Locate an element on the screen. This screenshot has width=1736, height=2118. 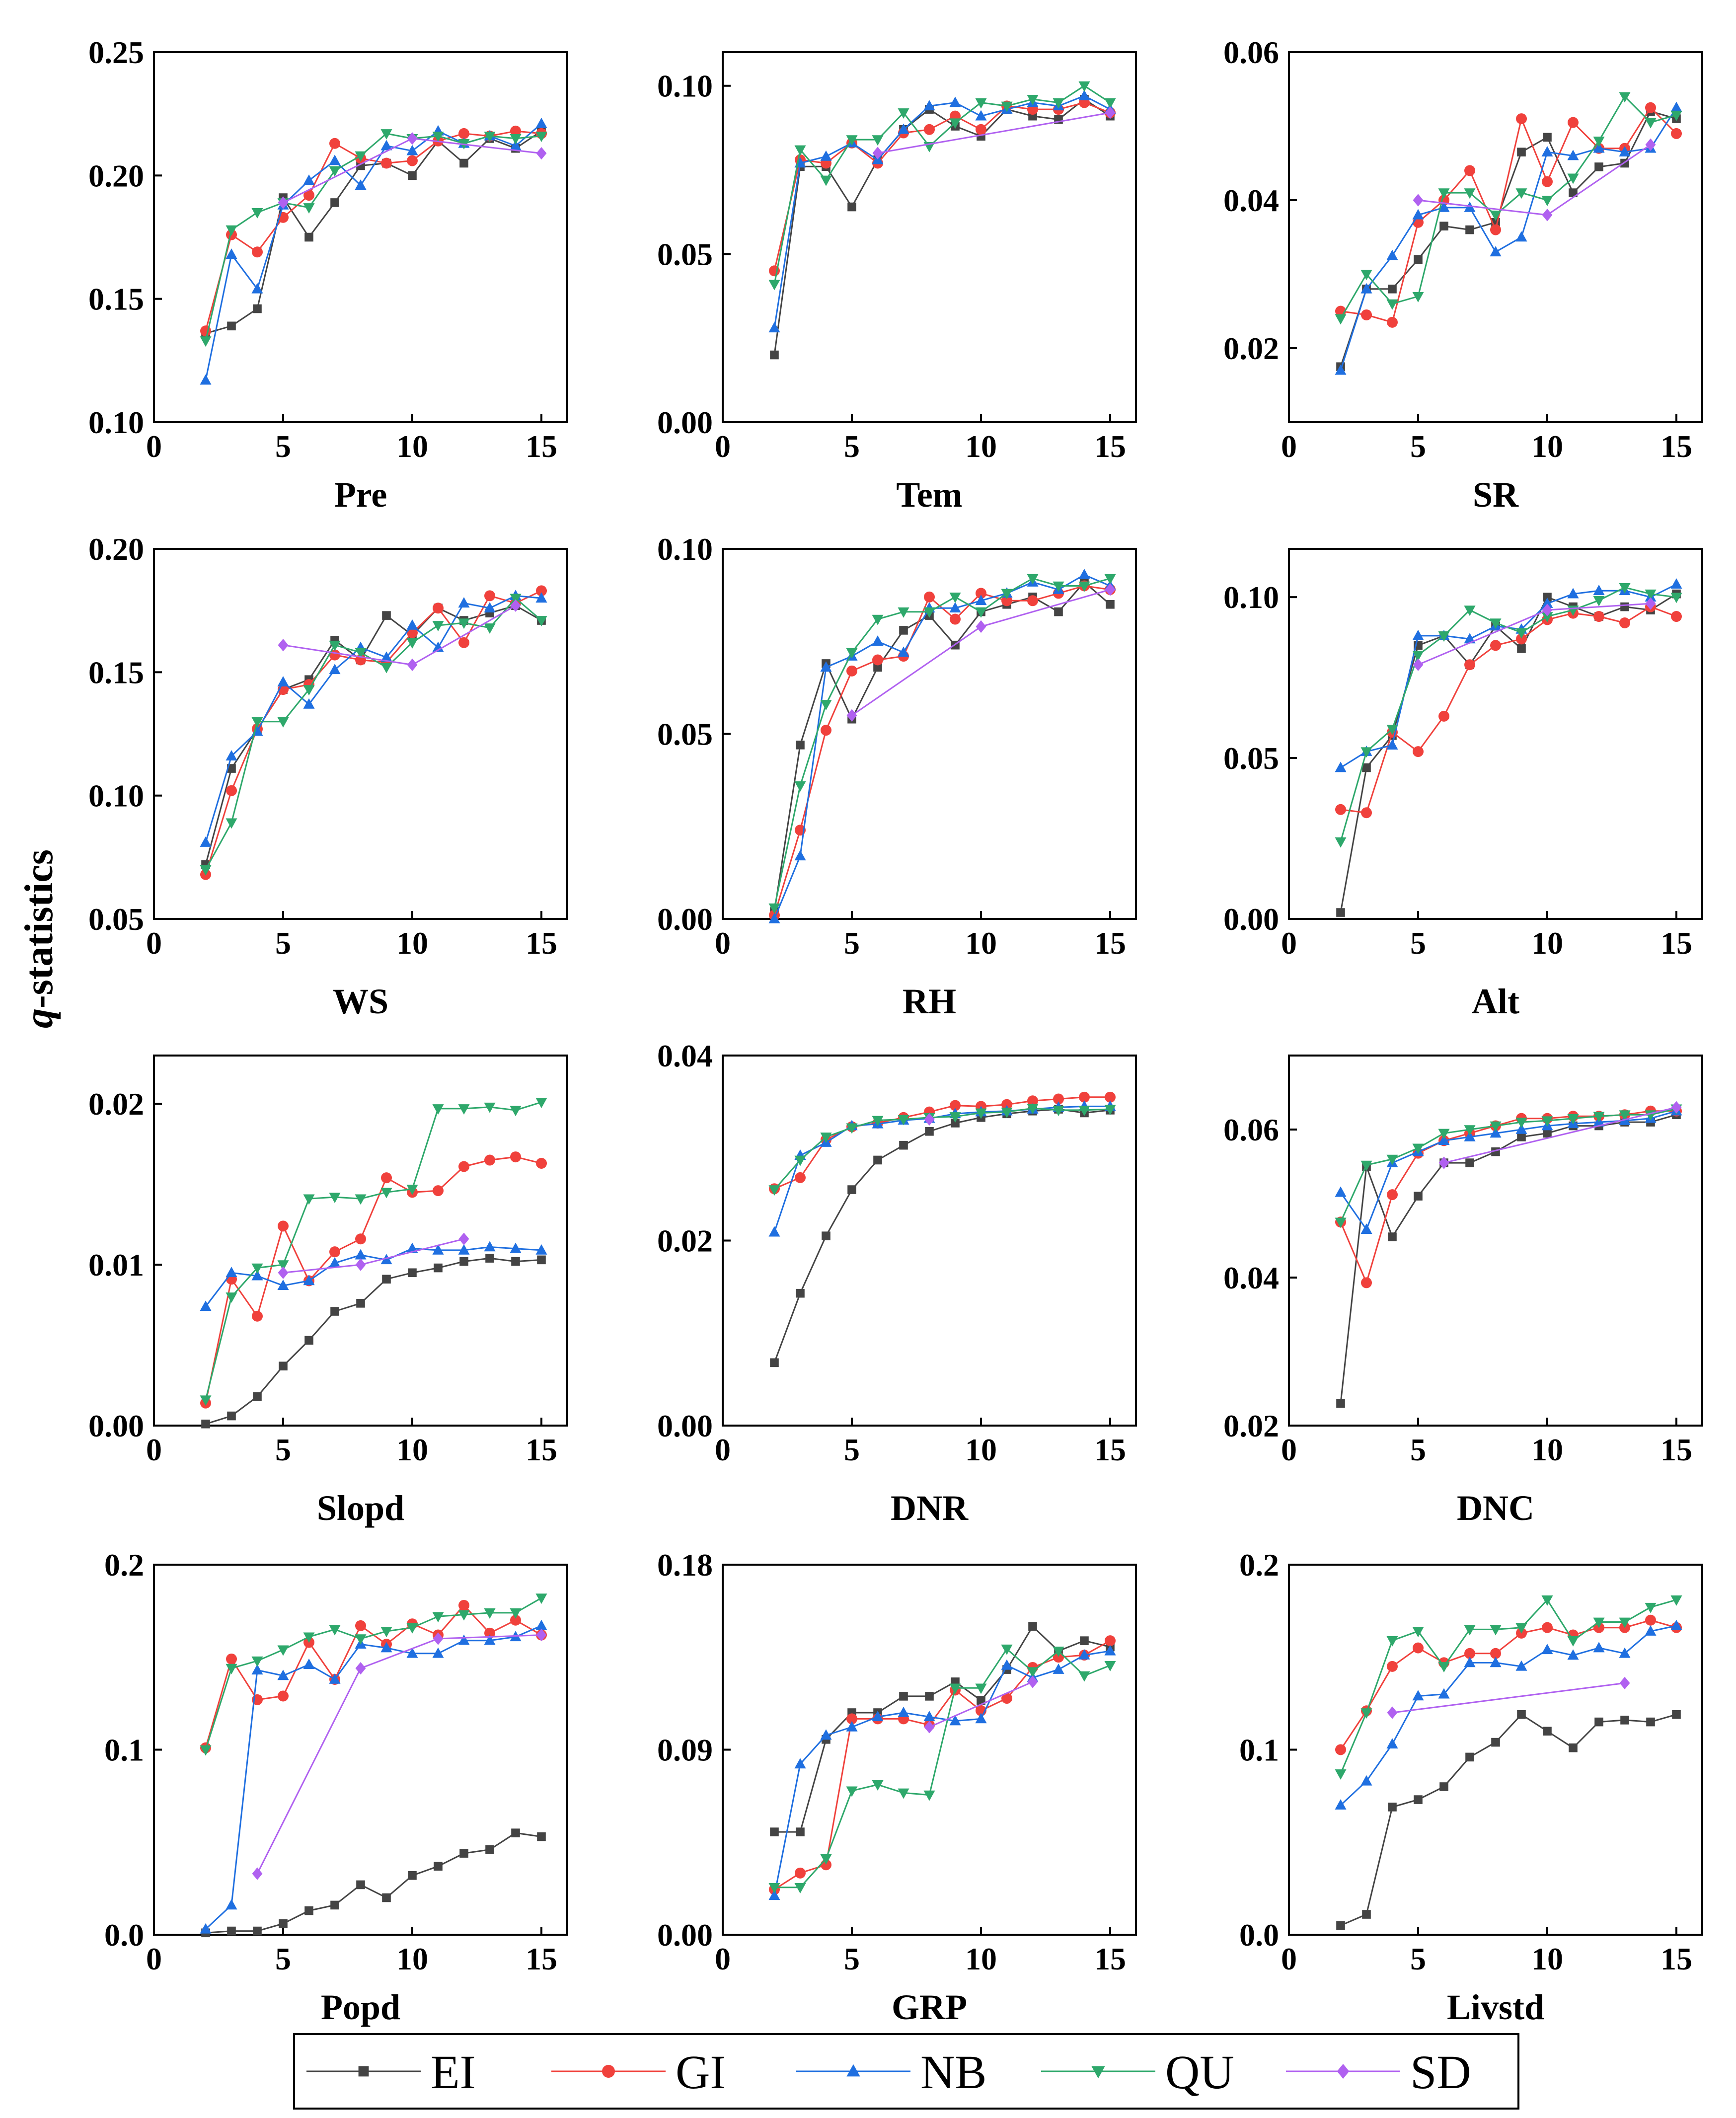
series-line-nb is located at coordinates (1508, 239).